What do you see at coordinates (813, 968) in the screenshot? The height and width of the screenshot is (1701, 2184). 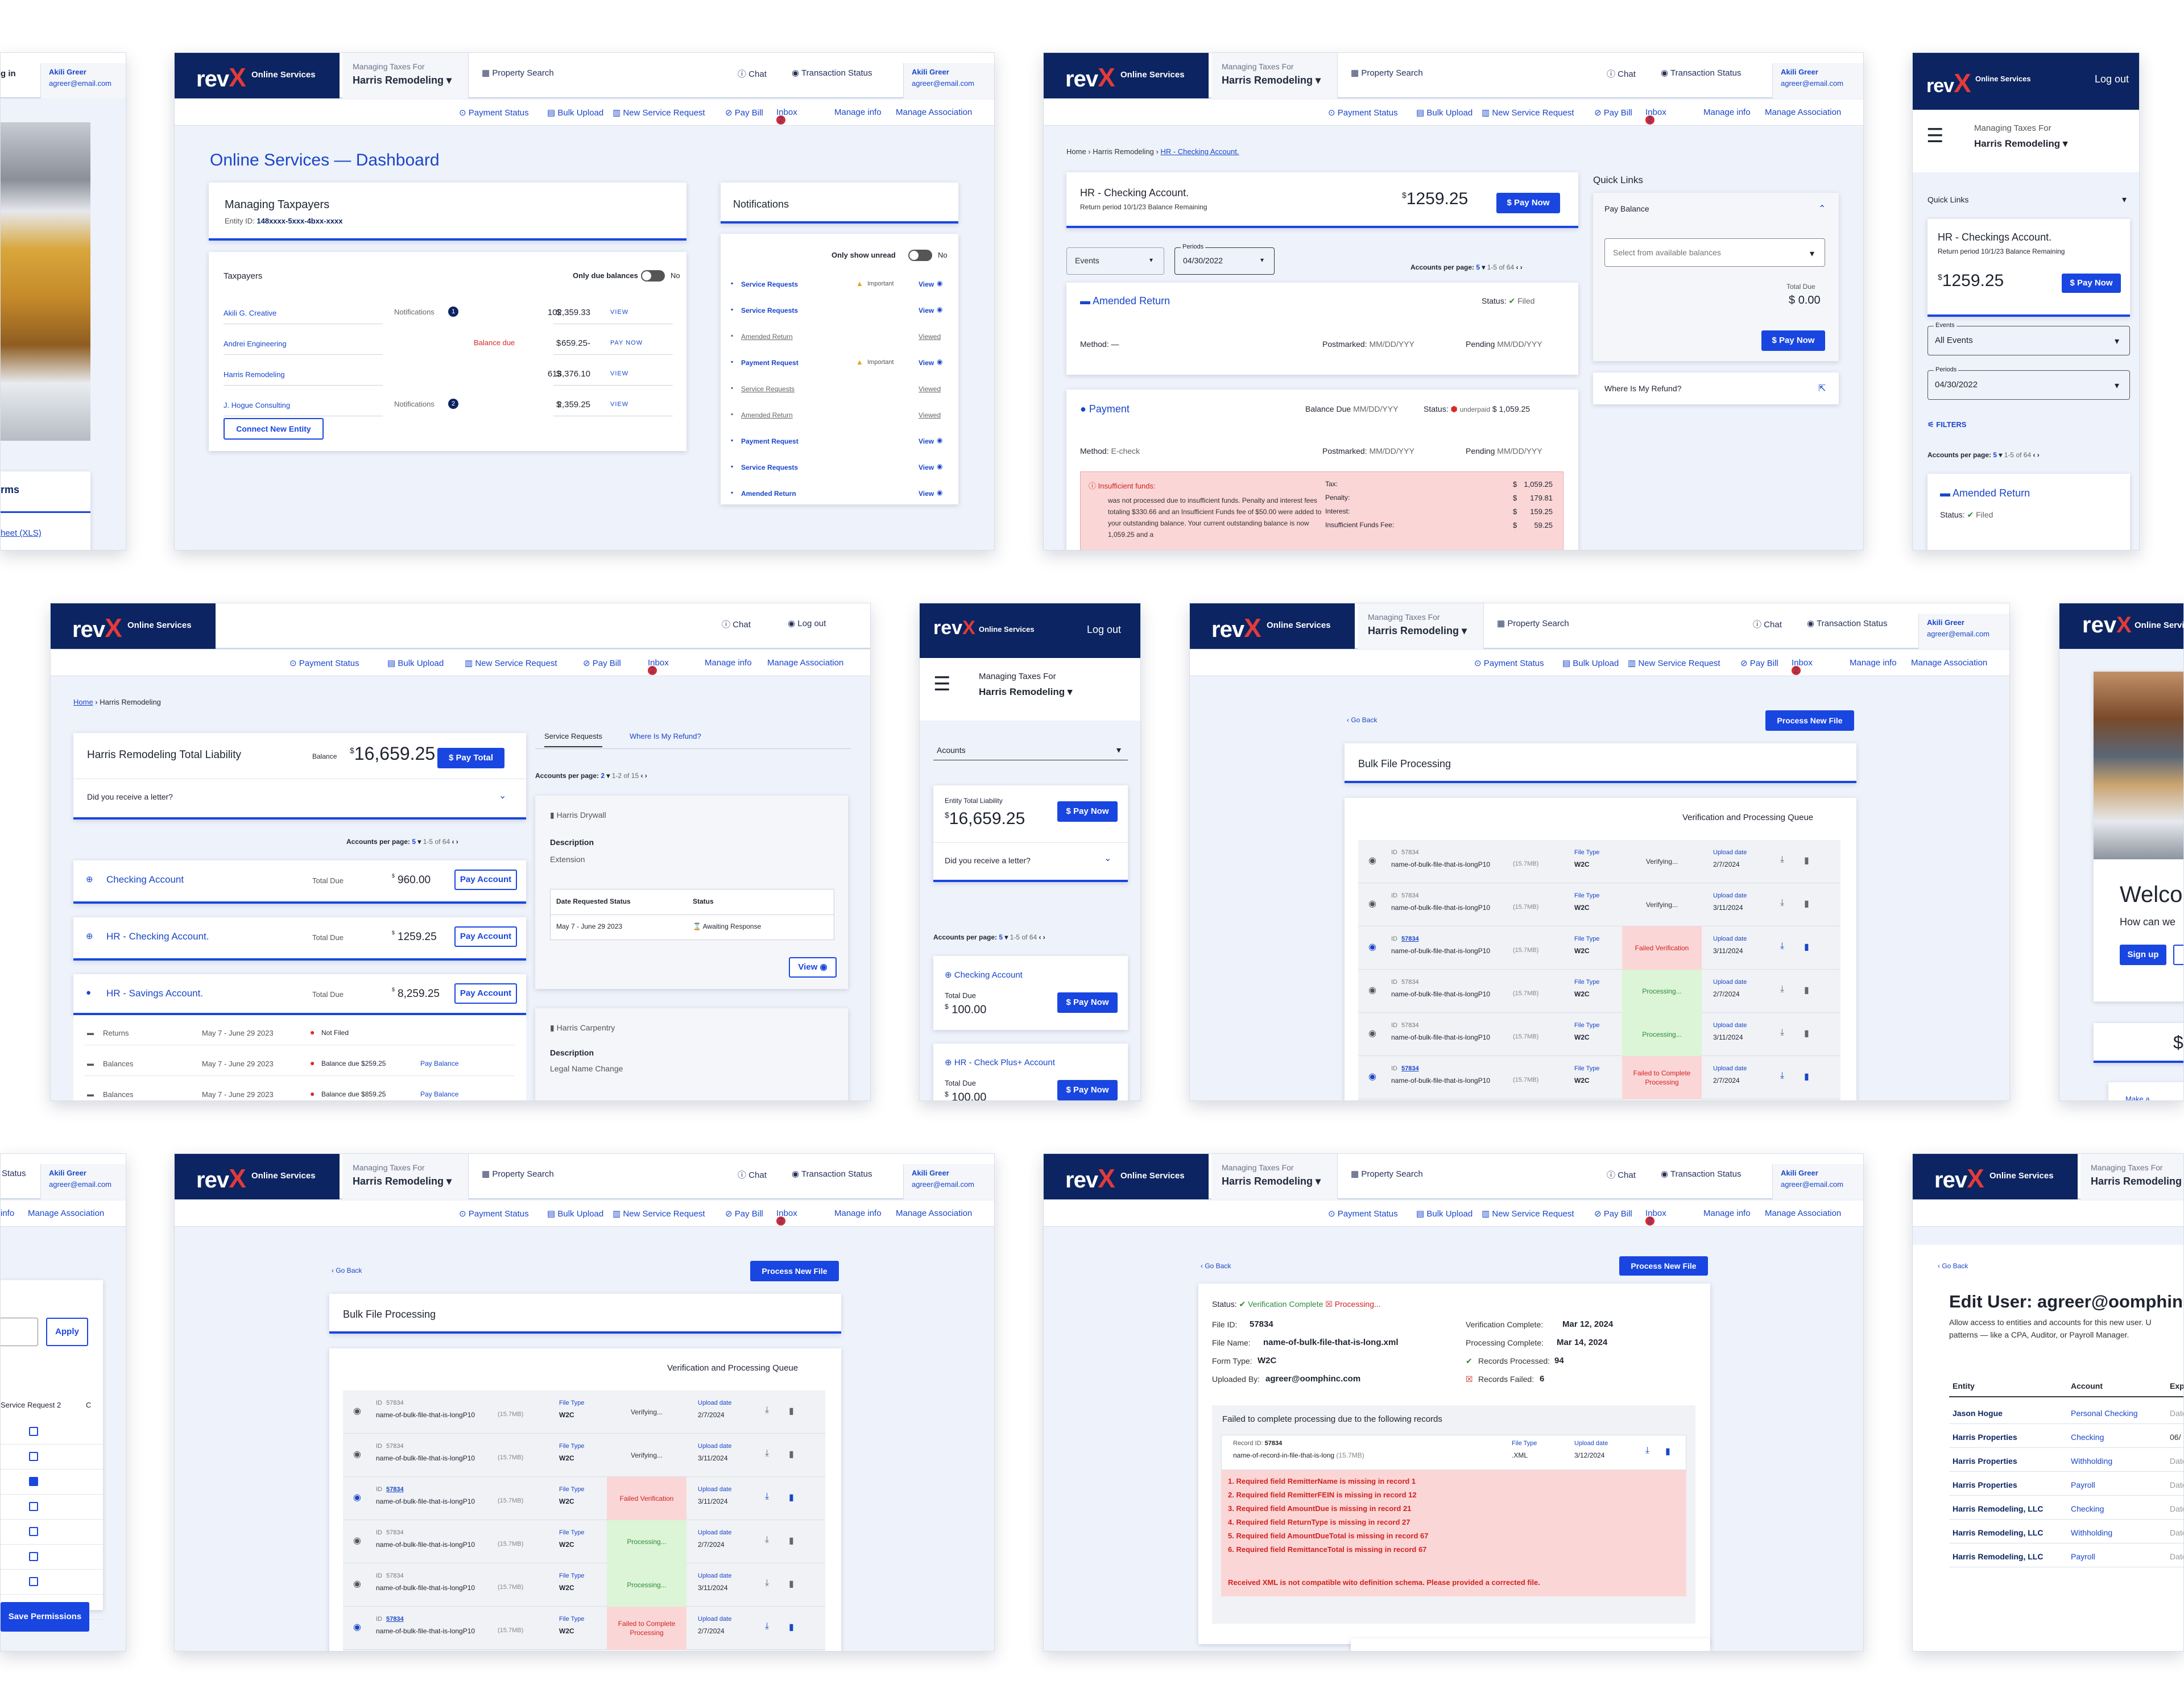 I see `view-button: View ◉` at bounding box center [813, 968].